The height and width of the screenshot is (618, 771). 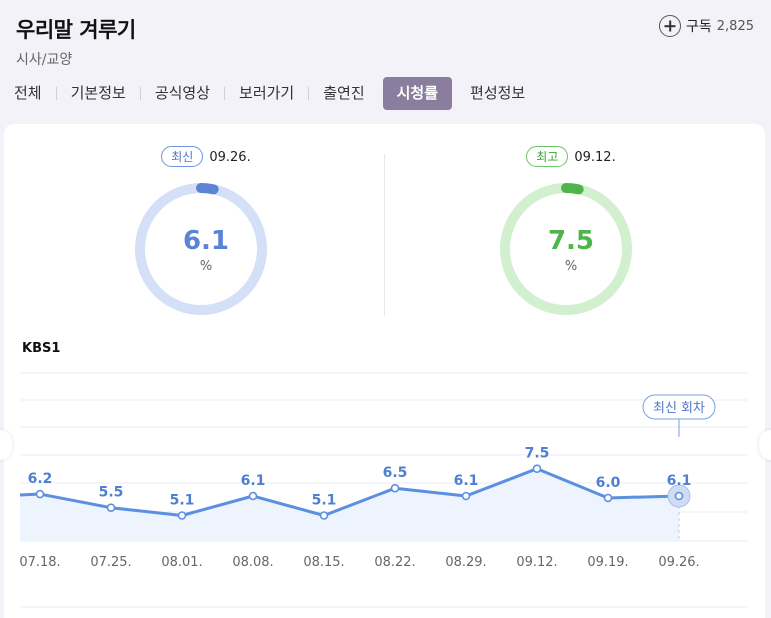 I want to click on x-tick-label: 09.19., so click(x=607, y=562).